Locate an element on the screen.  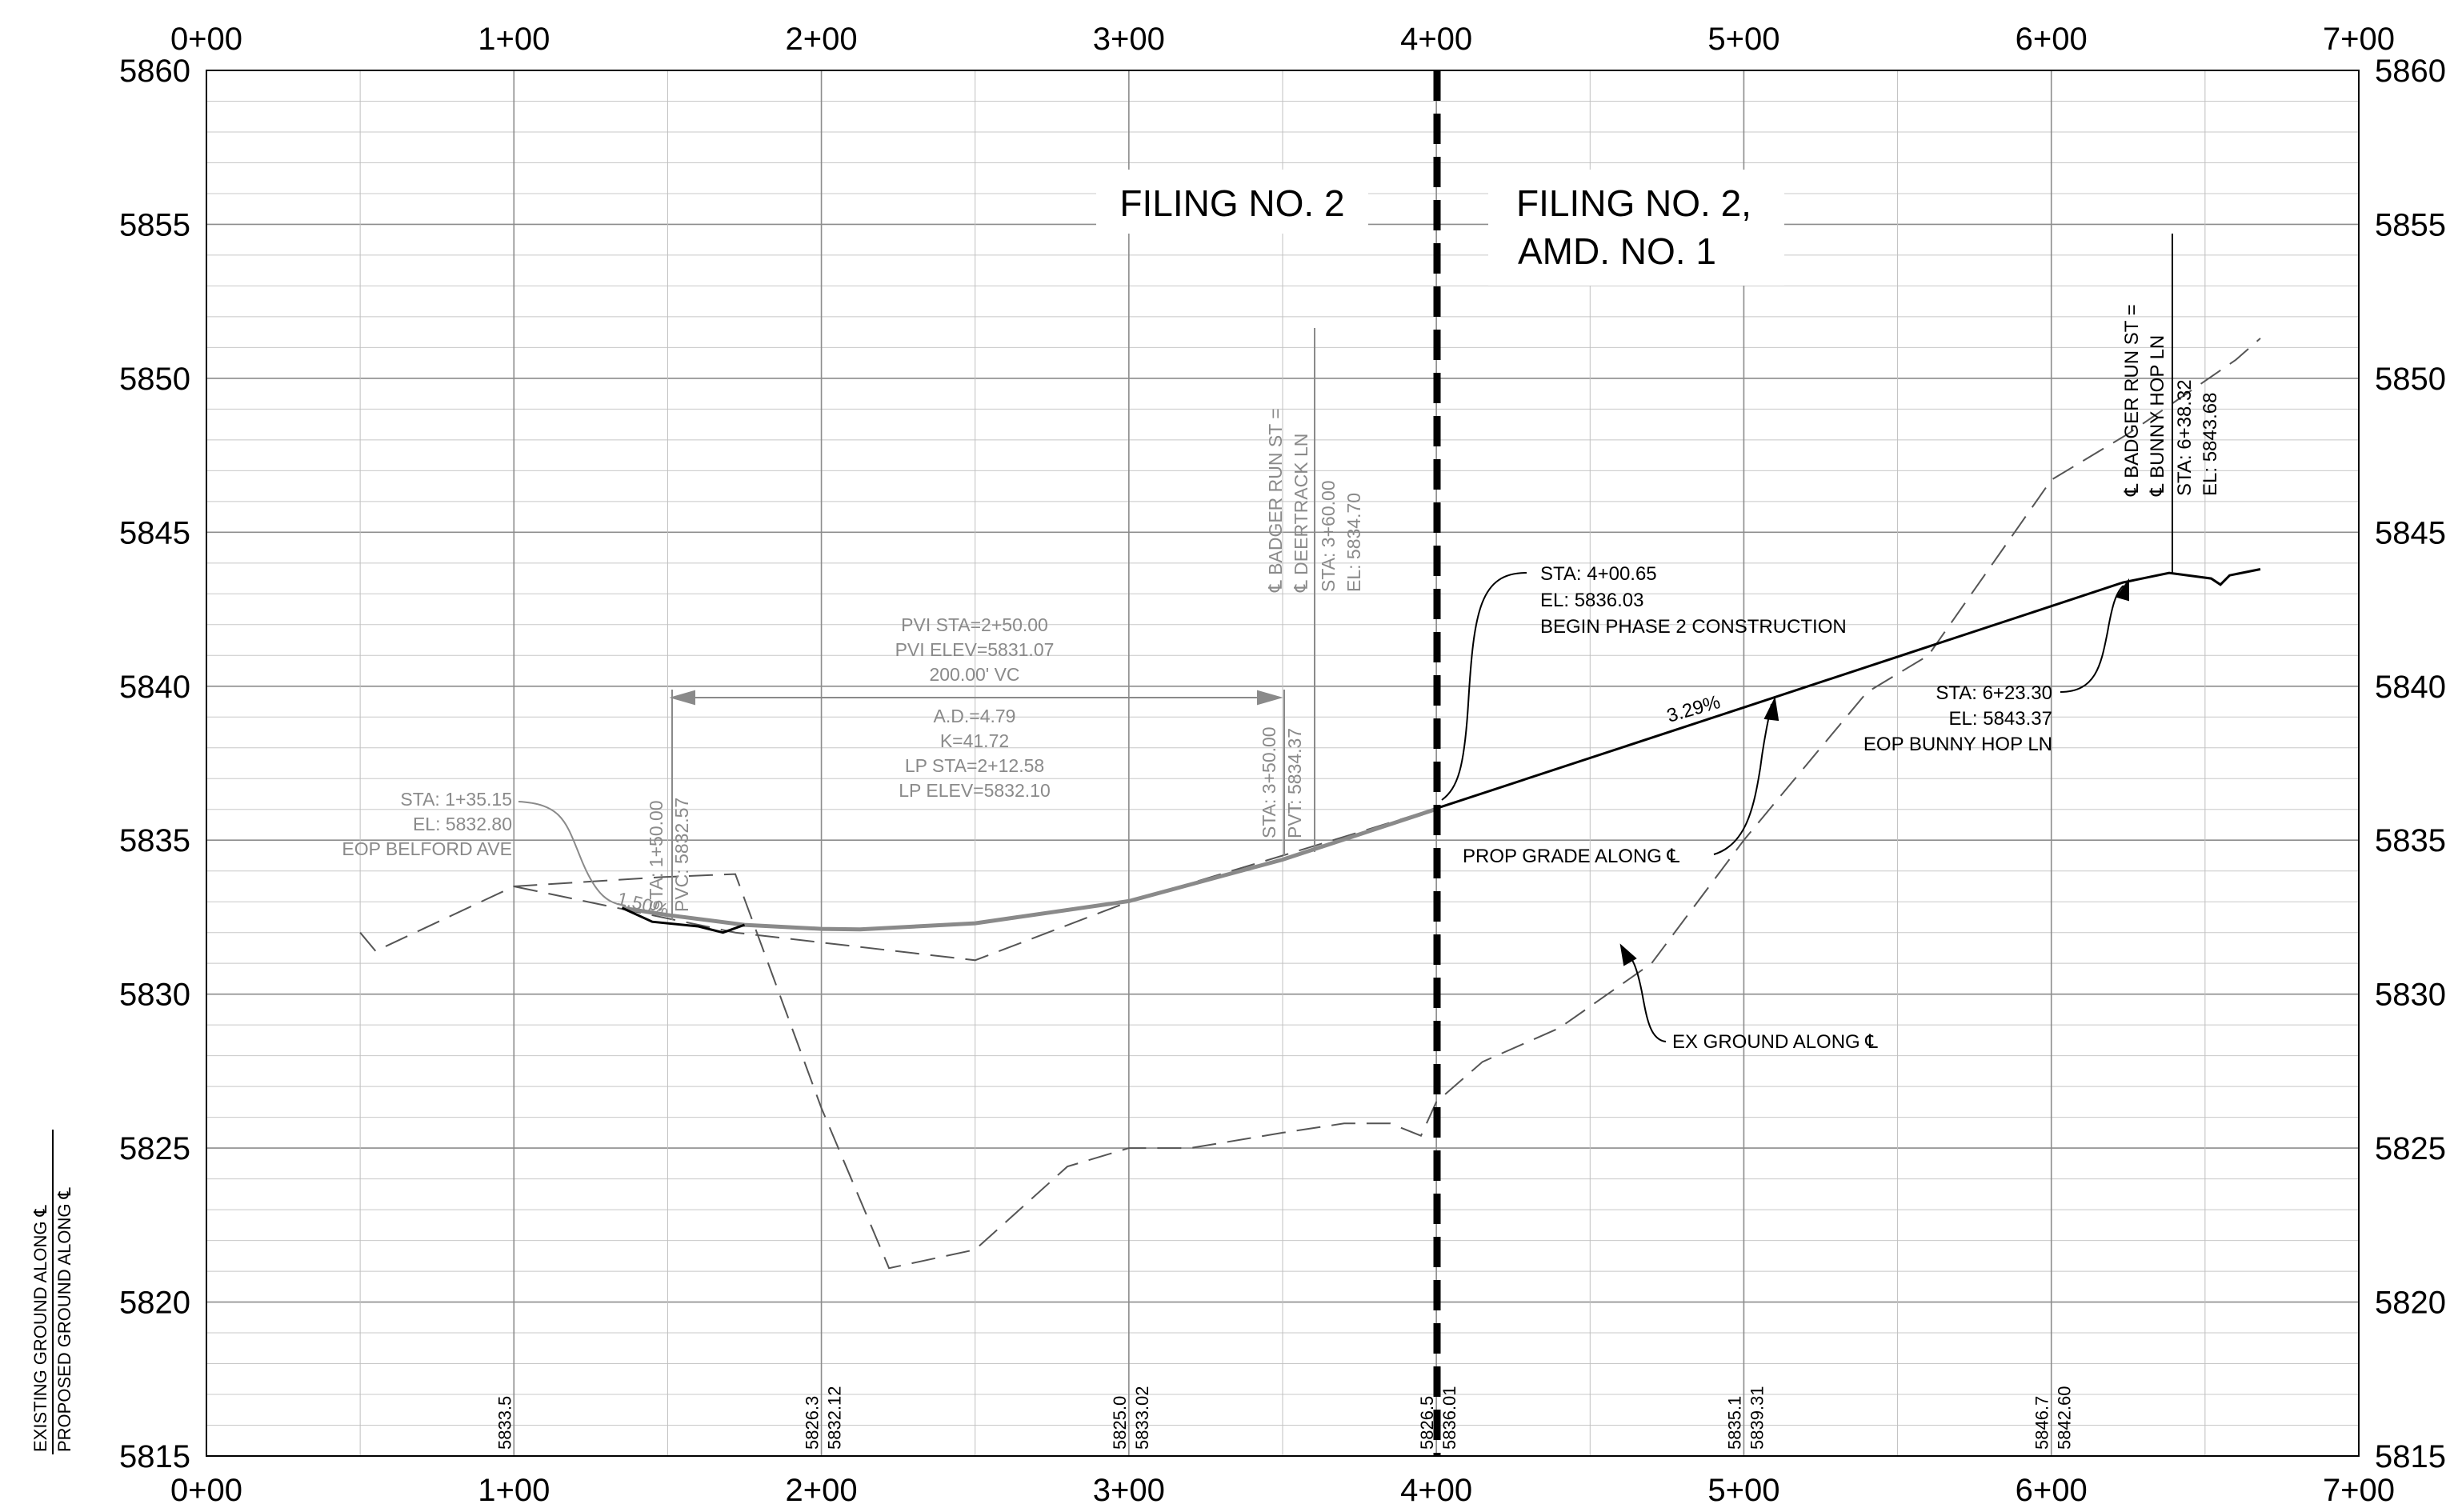
filing-left-label: FILING NO. 2 is located at coordinates (1231, 203).